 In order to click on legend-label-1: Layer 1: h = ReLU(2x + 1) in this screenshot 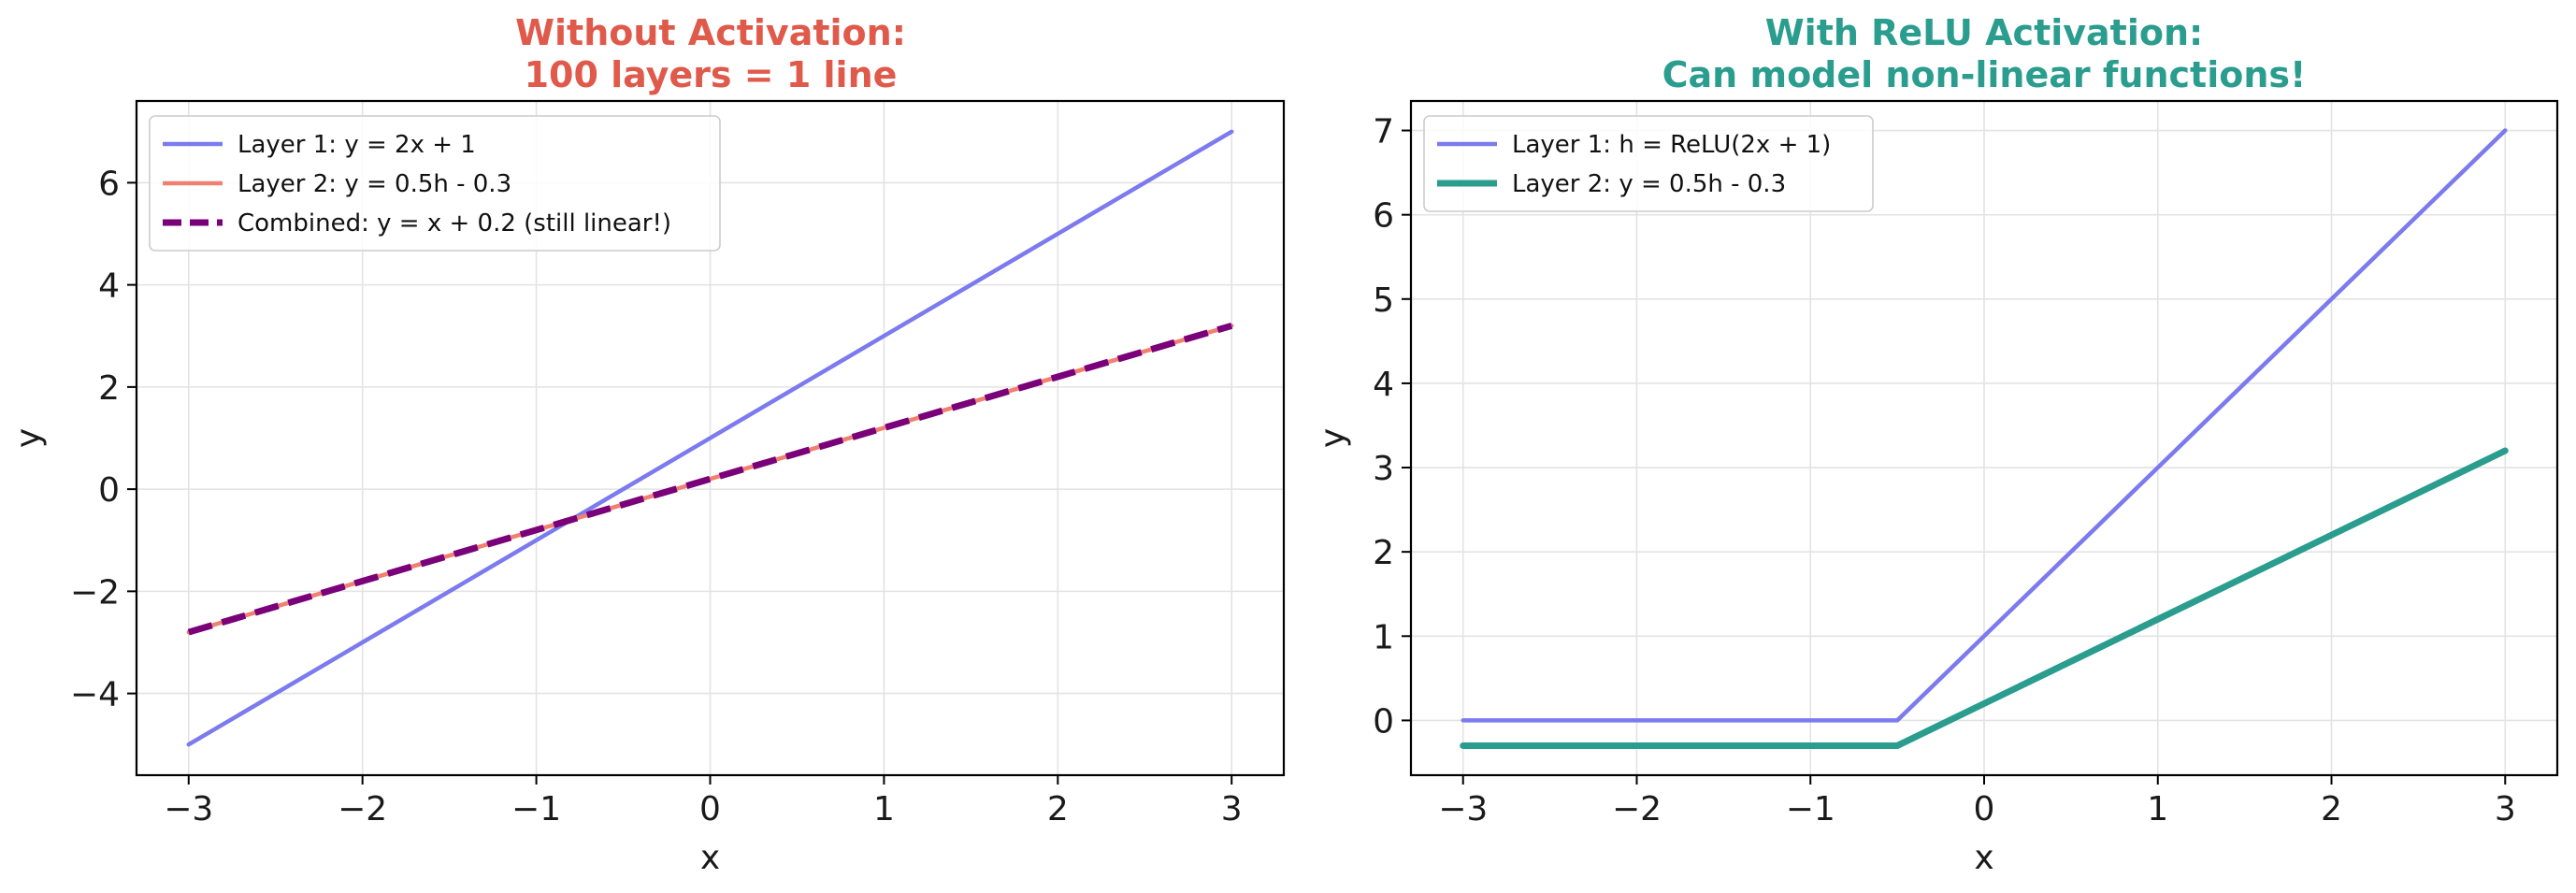, I will do `click(1672, 145)`.